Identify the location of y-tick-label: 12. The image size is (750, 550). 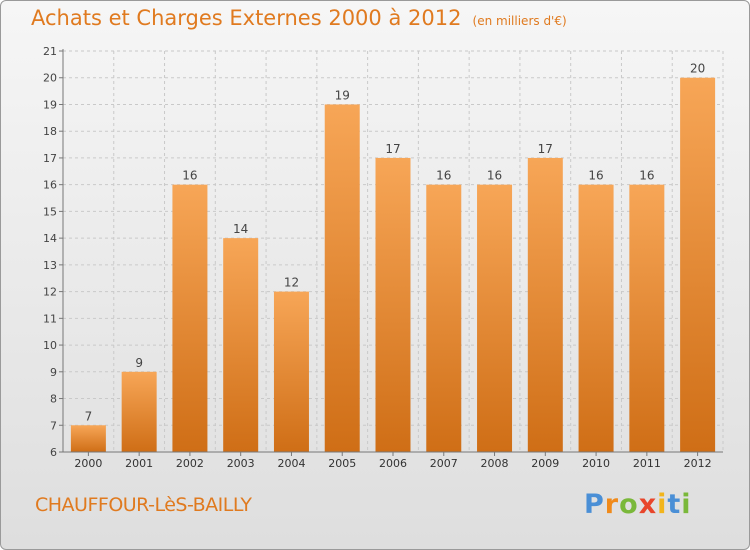
(50, 292).